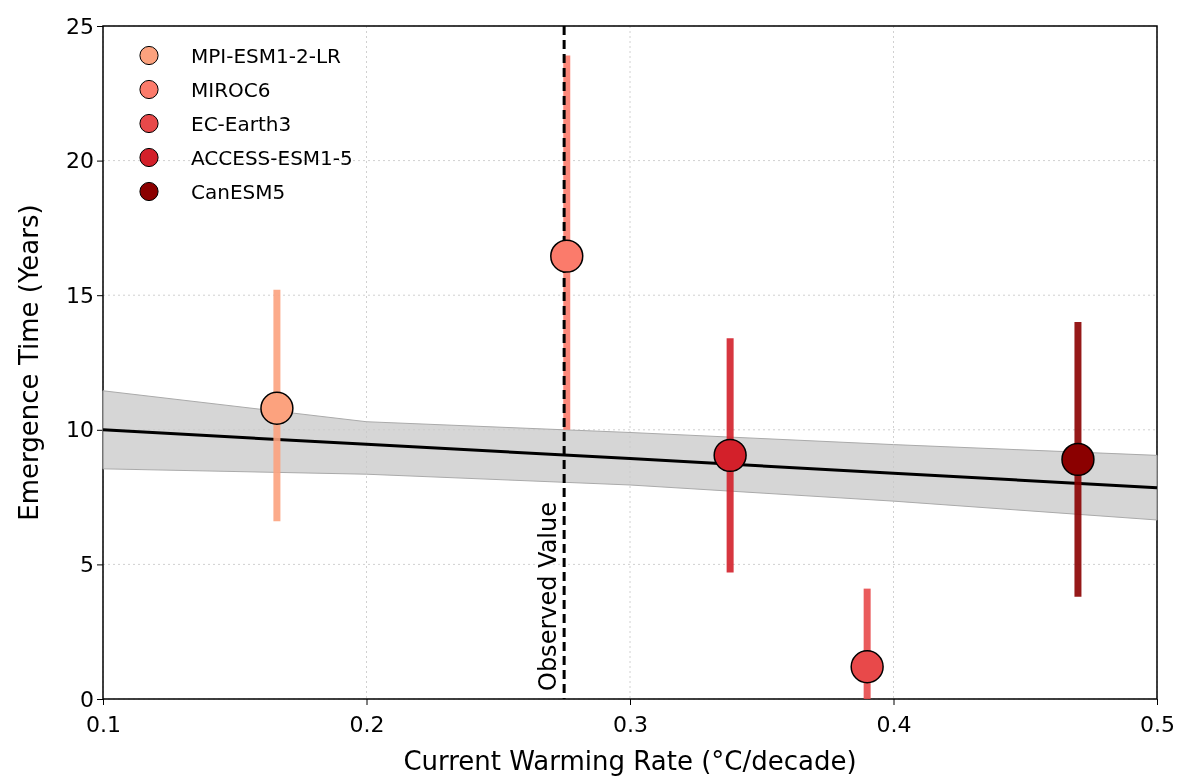  Describe the element at coordinates (241, 124) in the screenshot. I see `legend-label: EC-Earth3` at that location.